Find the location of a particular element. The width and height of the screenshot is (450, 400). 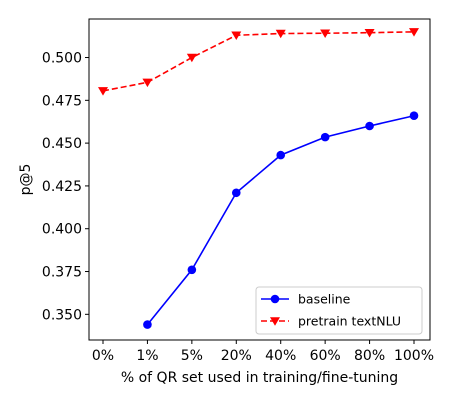

x-tick-label: 5% is located at coordinates (192, 356).